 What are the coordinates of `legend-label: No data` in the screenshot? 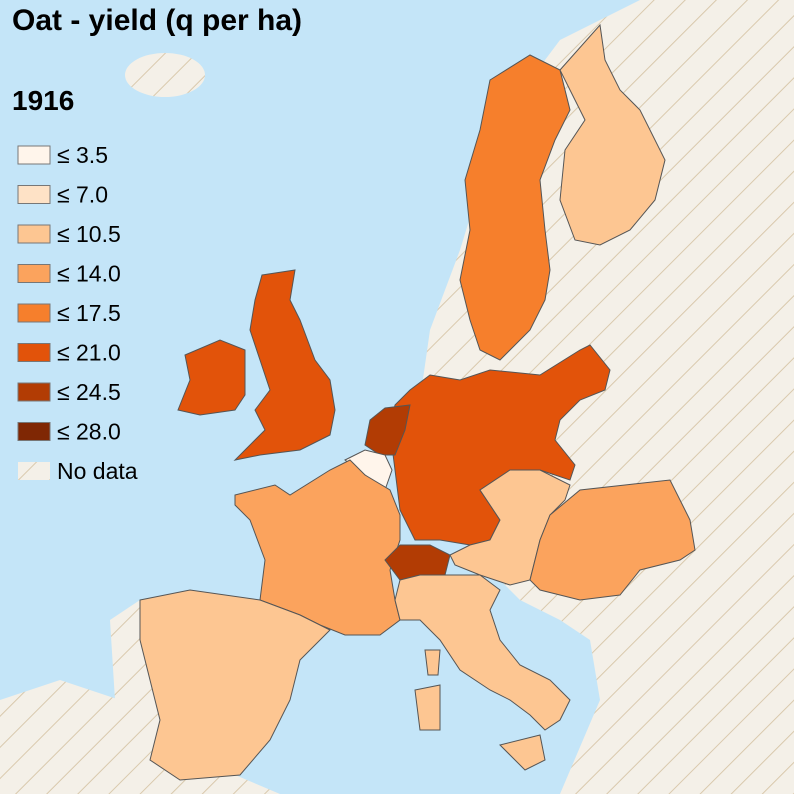 It's located at (97, 471).